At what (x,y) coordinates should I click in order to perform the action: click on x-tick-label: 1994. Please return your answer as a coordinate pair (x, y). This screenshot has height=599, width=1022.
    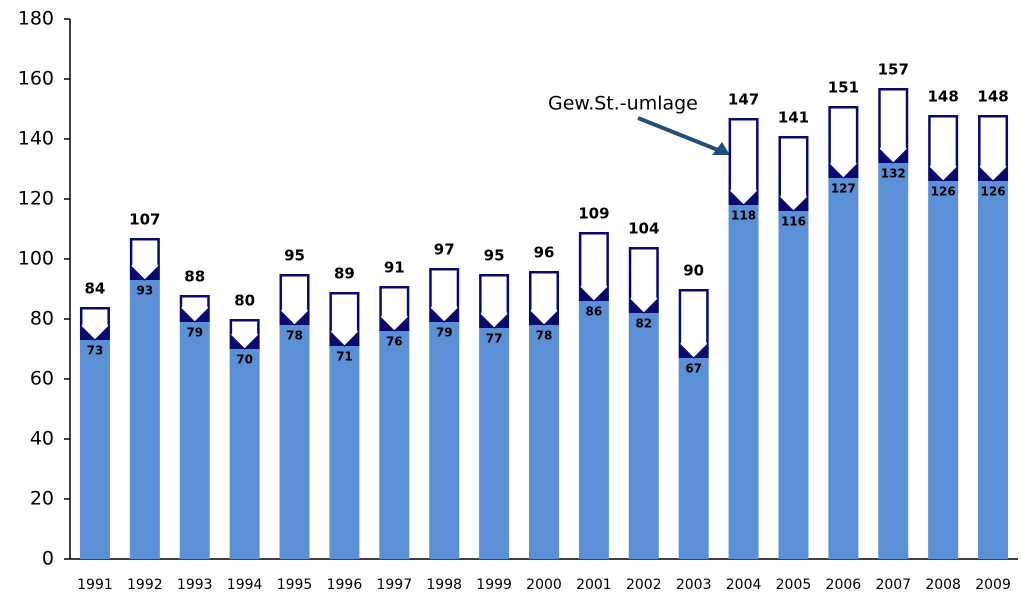
    Looking at the image, I should click on (245, 585).